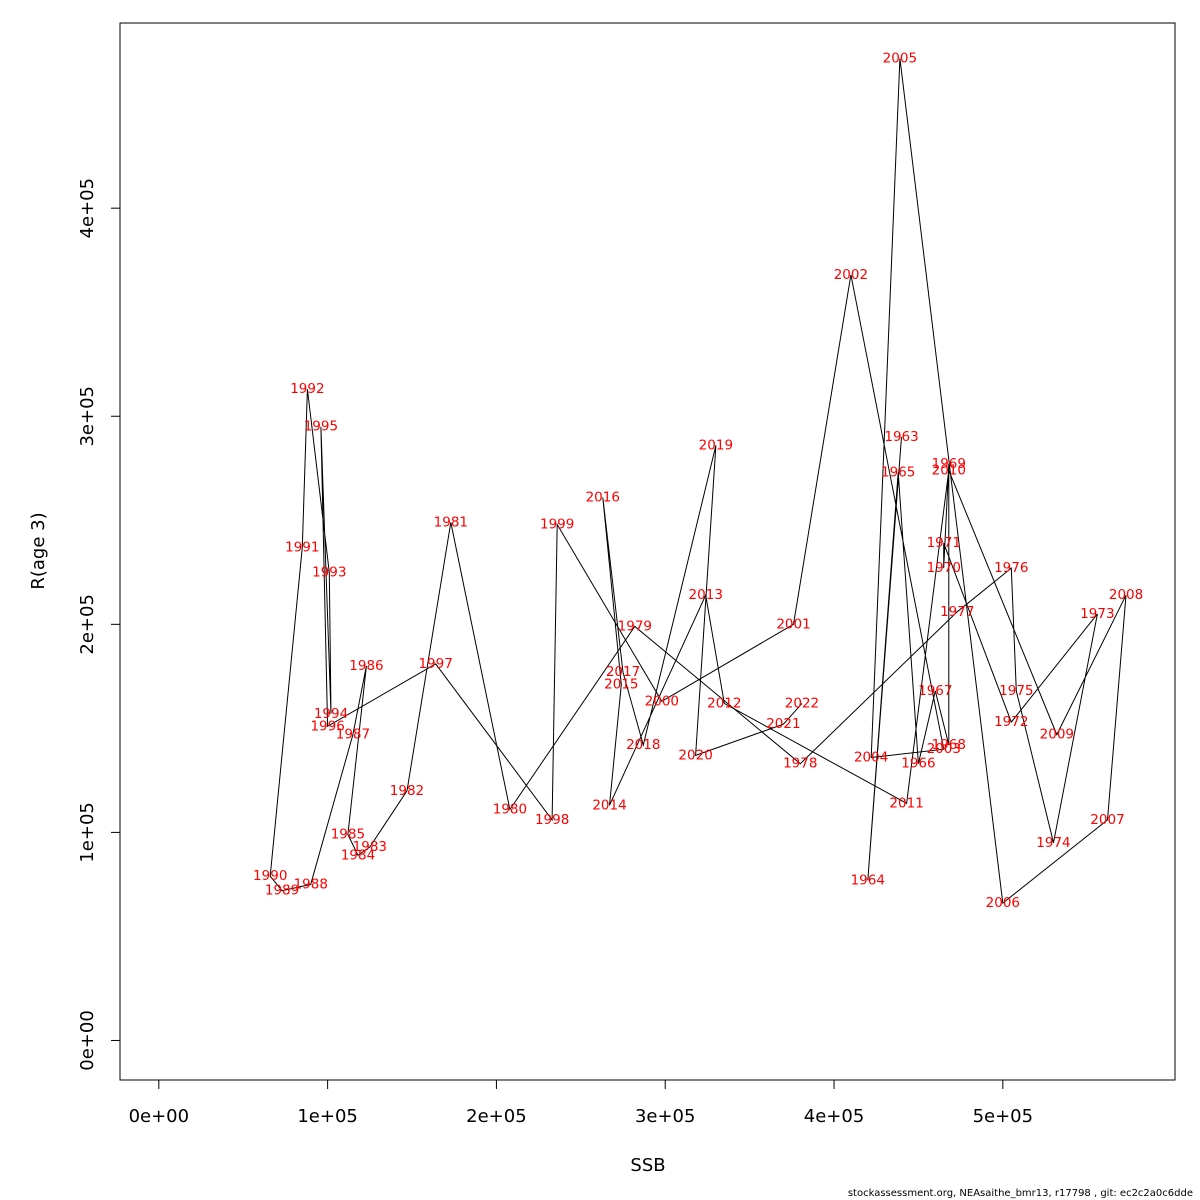 This screenshot has width=1200, height=1200. Describe the element at coordinates (87, 416) in the screenshot. I see `y-tick-label: 3e+05` at that location.